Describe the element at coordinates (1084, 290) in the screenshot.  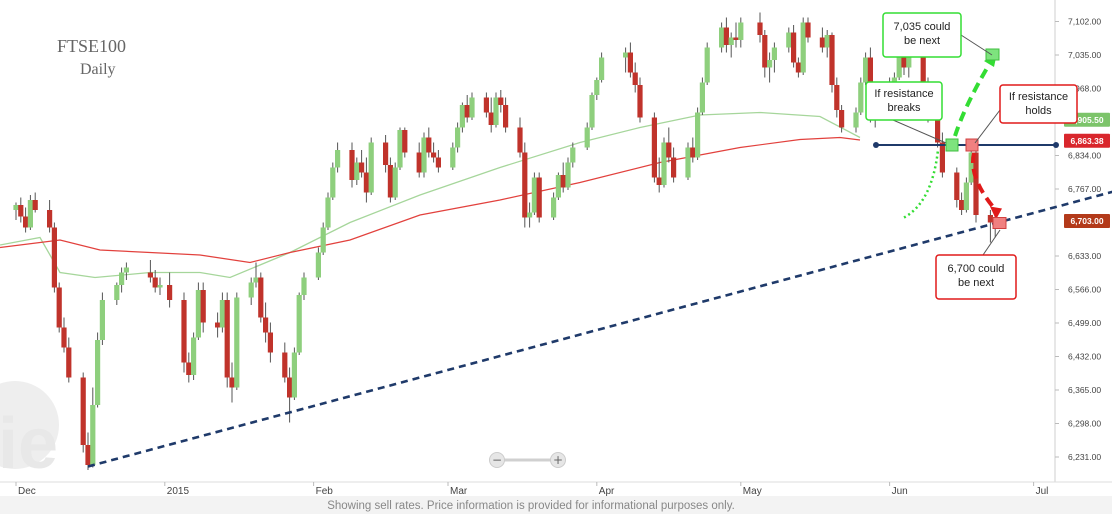
I see `y-tick-label: 6,566.00` at that location.